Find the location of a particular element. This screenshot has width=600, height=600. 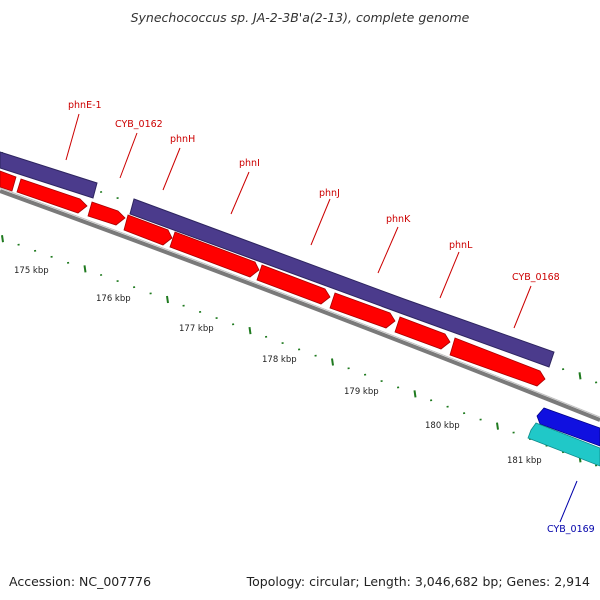

scale-label-181: 181 kbp is located at coordinates (524, 461).